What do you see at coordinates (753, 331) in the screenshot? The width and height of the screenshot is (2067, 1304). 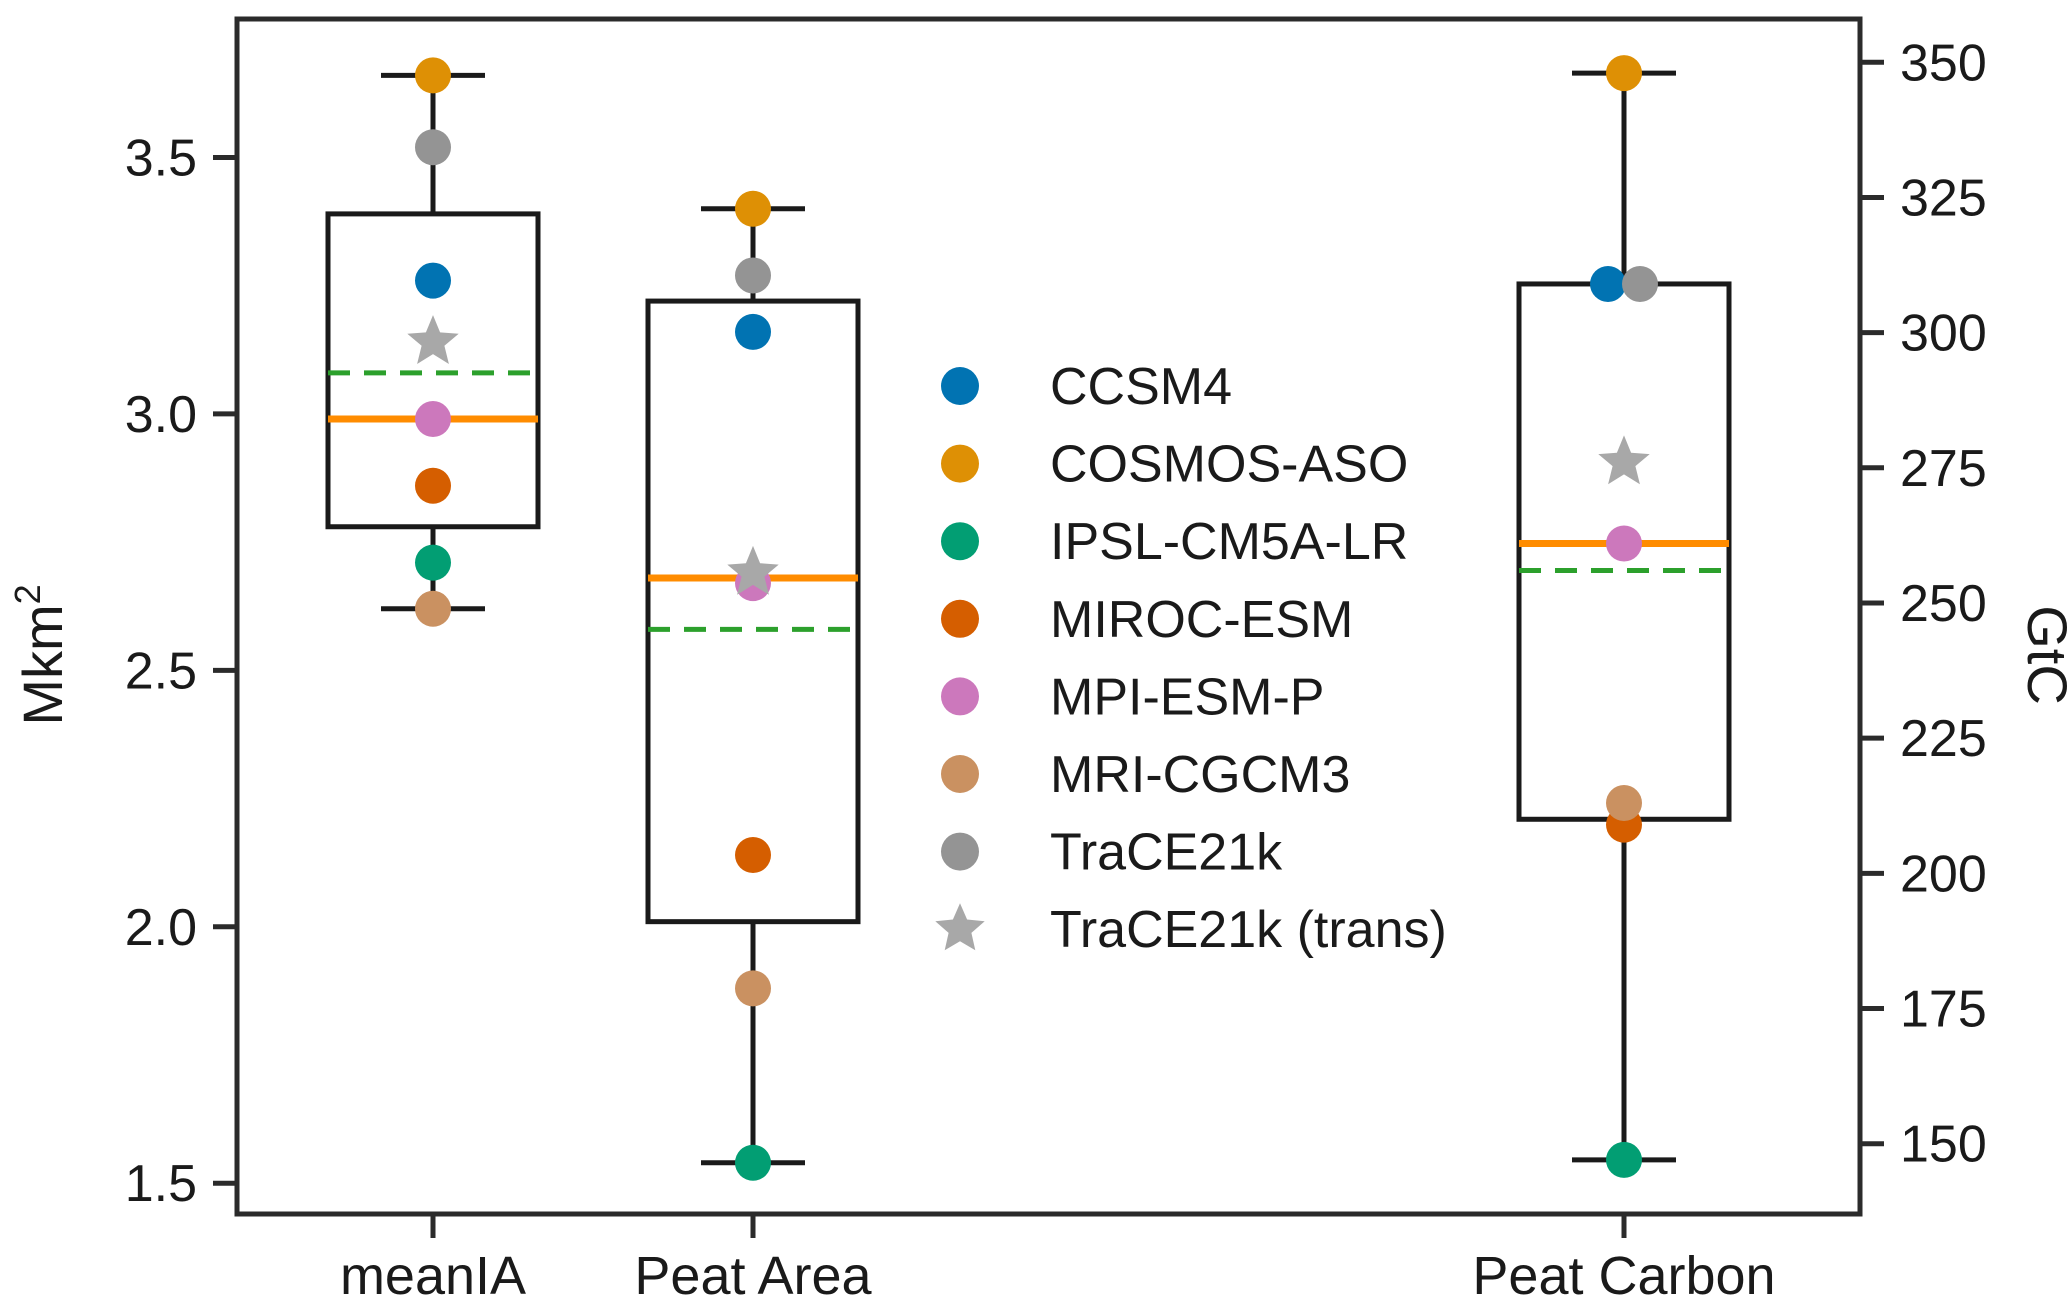 I see `point-ccsm4-peat-area` at bounding box center [753, 331].